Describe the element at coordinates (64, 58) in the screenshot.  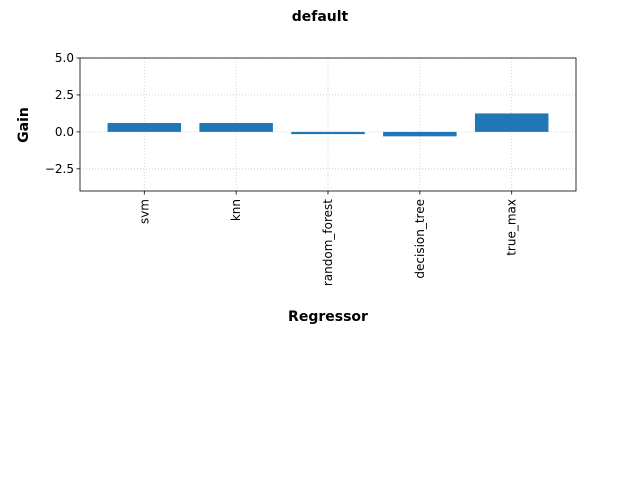
I see `y-tick-label: 5.0` at that location.